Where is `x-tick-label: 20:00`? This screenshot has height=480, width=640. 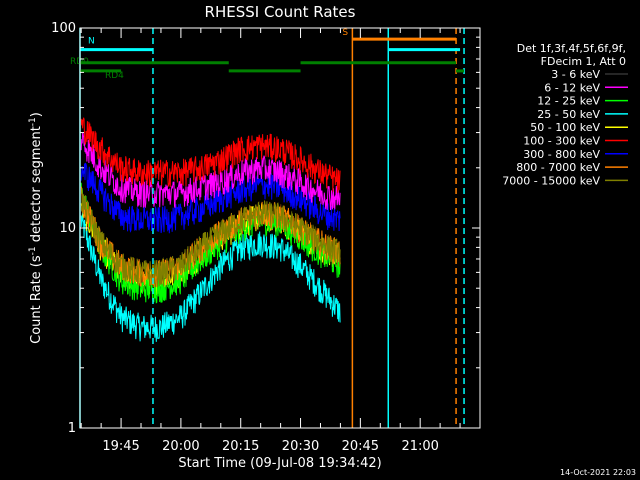 x-tick-label: 20:00 is located at coordinates (180, 446).